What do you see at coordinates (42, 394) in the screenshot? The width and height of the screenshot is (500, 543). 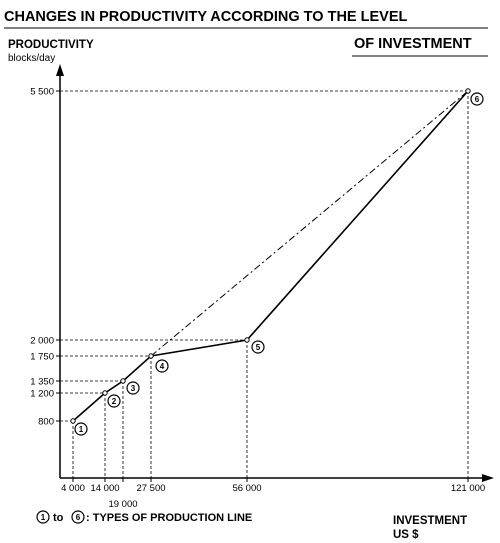 I see `y-tick-label: 1 200` at bounding box center [42, 394].